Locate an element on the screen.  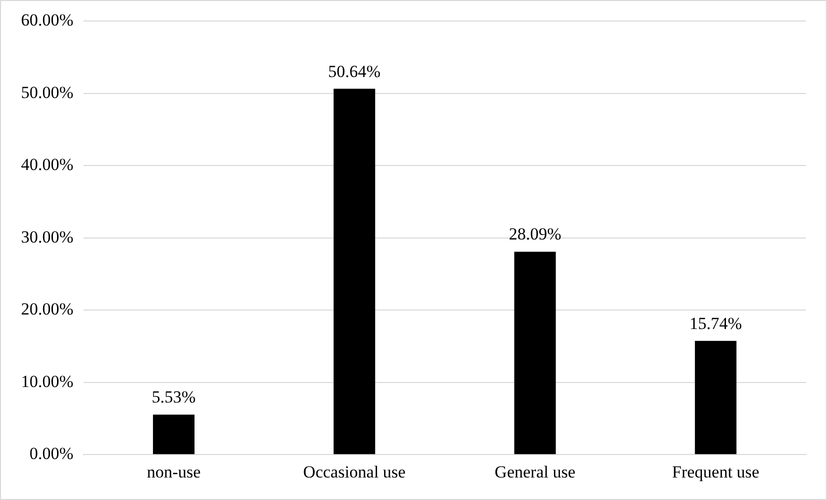
y-tick-label: 40.00% is located at coordinates (47, 164).